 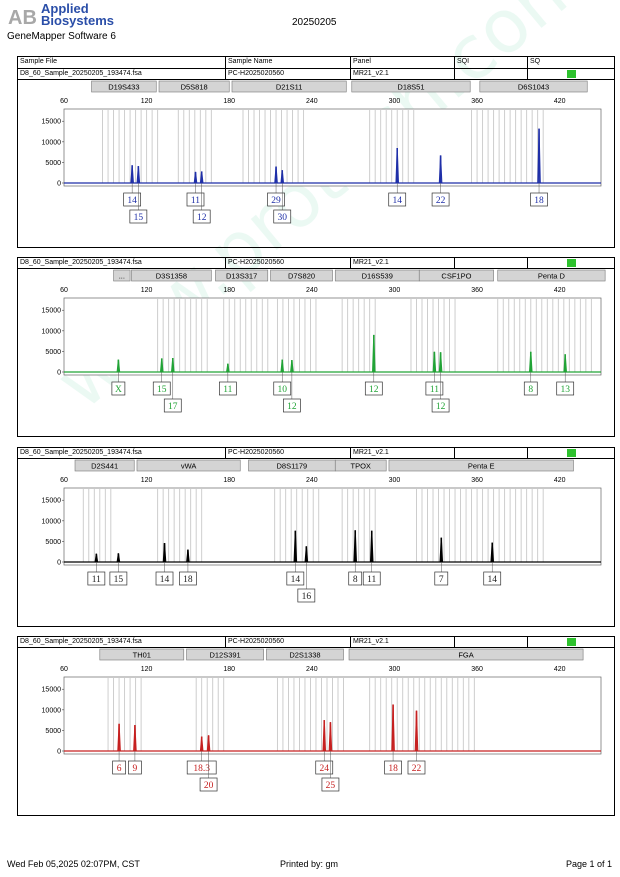 What do you see at coordinates (289, 86) in the screenshot?
I see `locus-bar: D21S11` at bounding box center [289, 86].